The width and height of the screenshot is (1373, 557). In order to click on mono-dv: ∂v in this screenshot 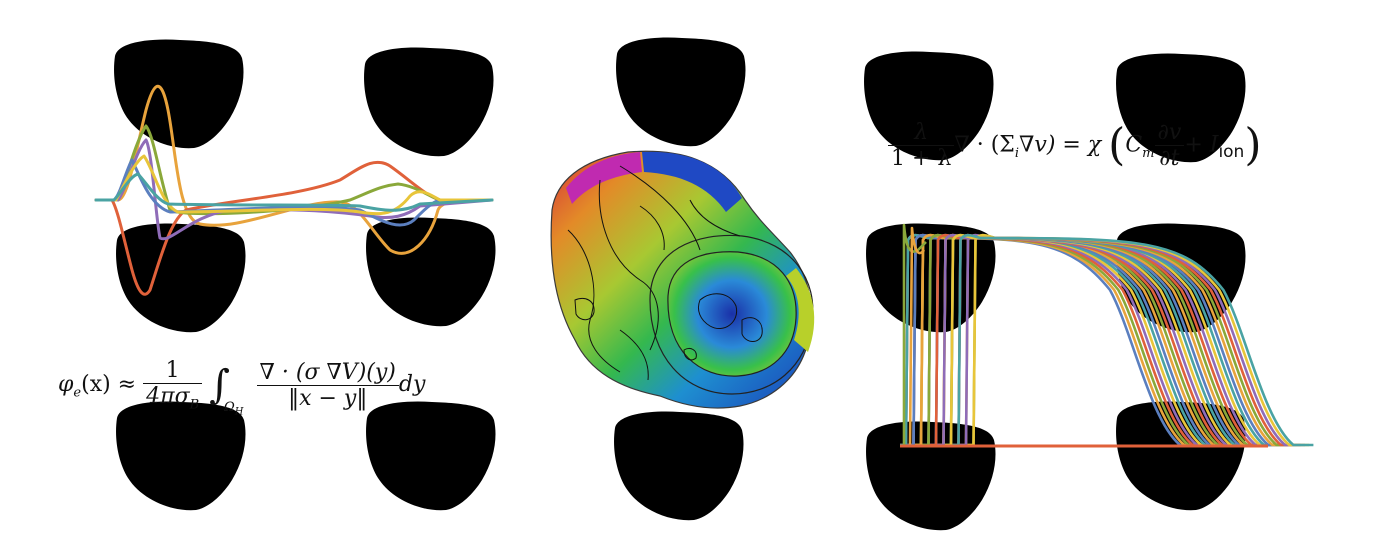, I will do `click(1169, 133)`.